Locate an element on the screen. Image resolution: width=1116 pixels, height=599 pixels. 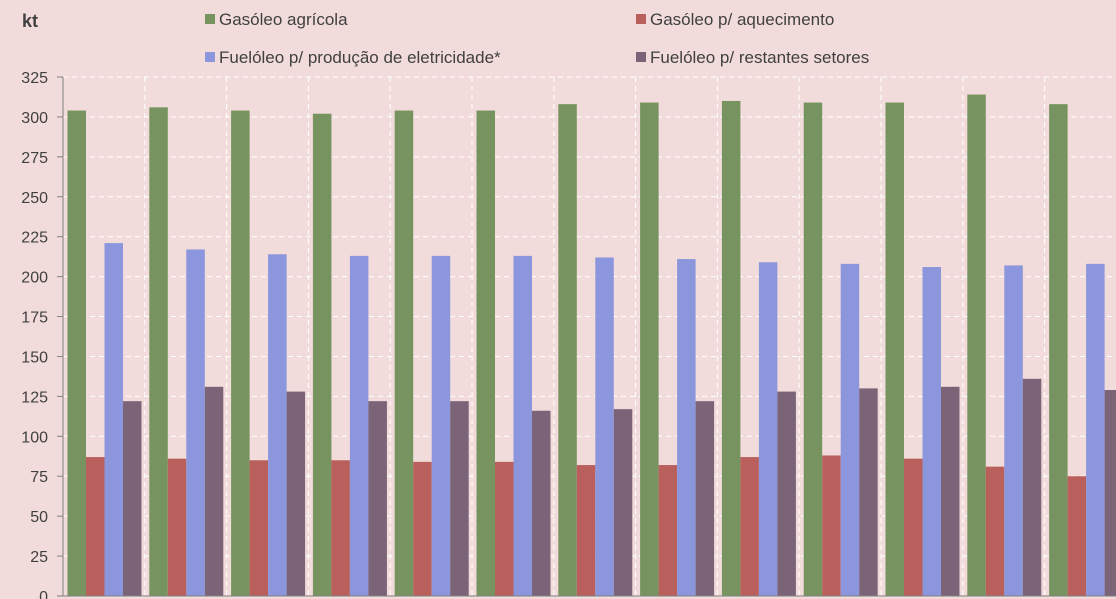
y-tick-label: 250 is located at coordinates (34, 198).